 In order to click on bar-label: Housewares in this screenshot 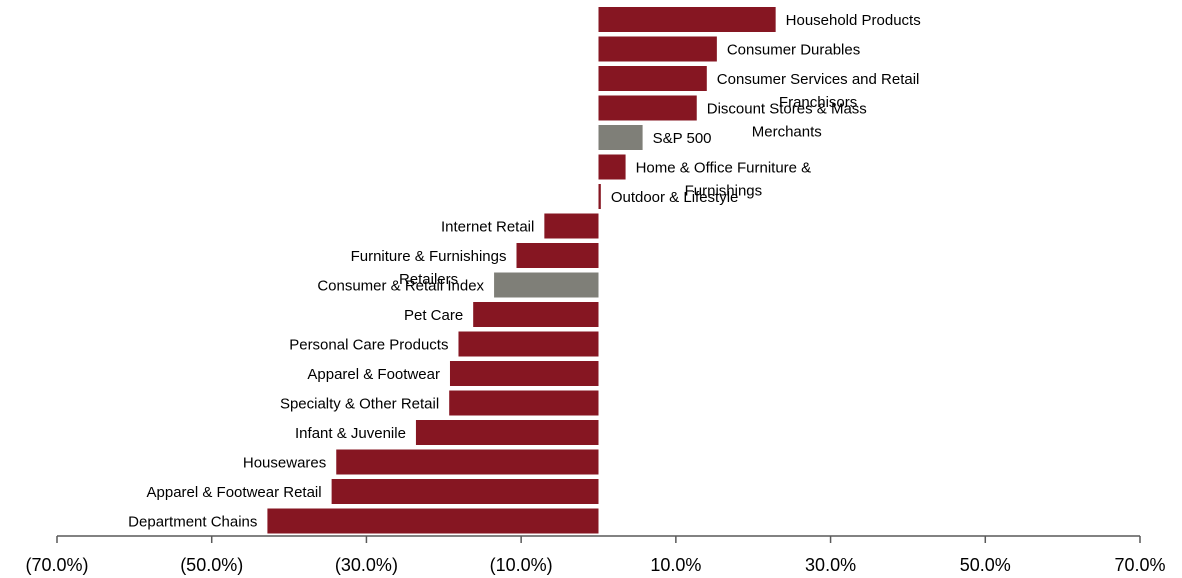, I will do `click(284, 463)`.